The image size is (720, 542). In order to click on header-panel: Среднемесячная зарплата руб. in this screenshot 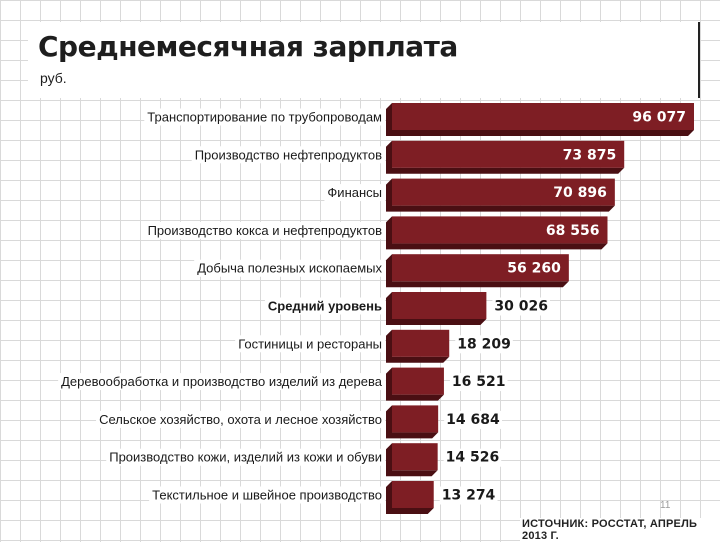, I will do `click(364, 60)`.